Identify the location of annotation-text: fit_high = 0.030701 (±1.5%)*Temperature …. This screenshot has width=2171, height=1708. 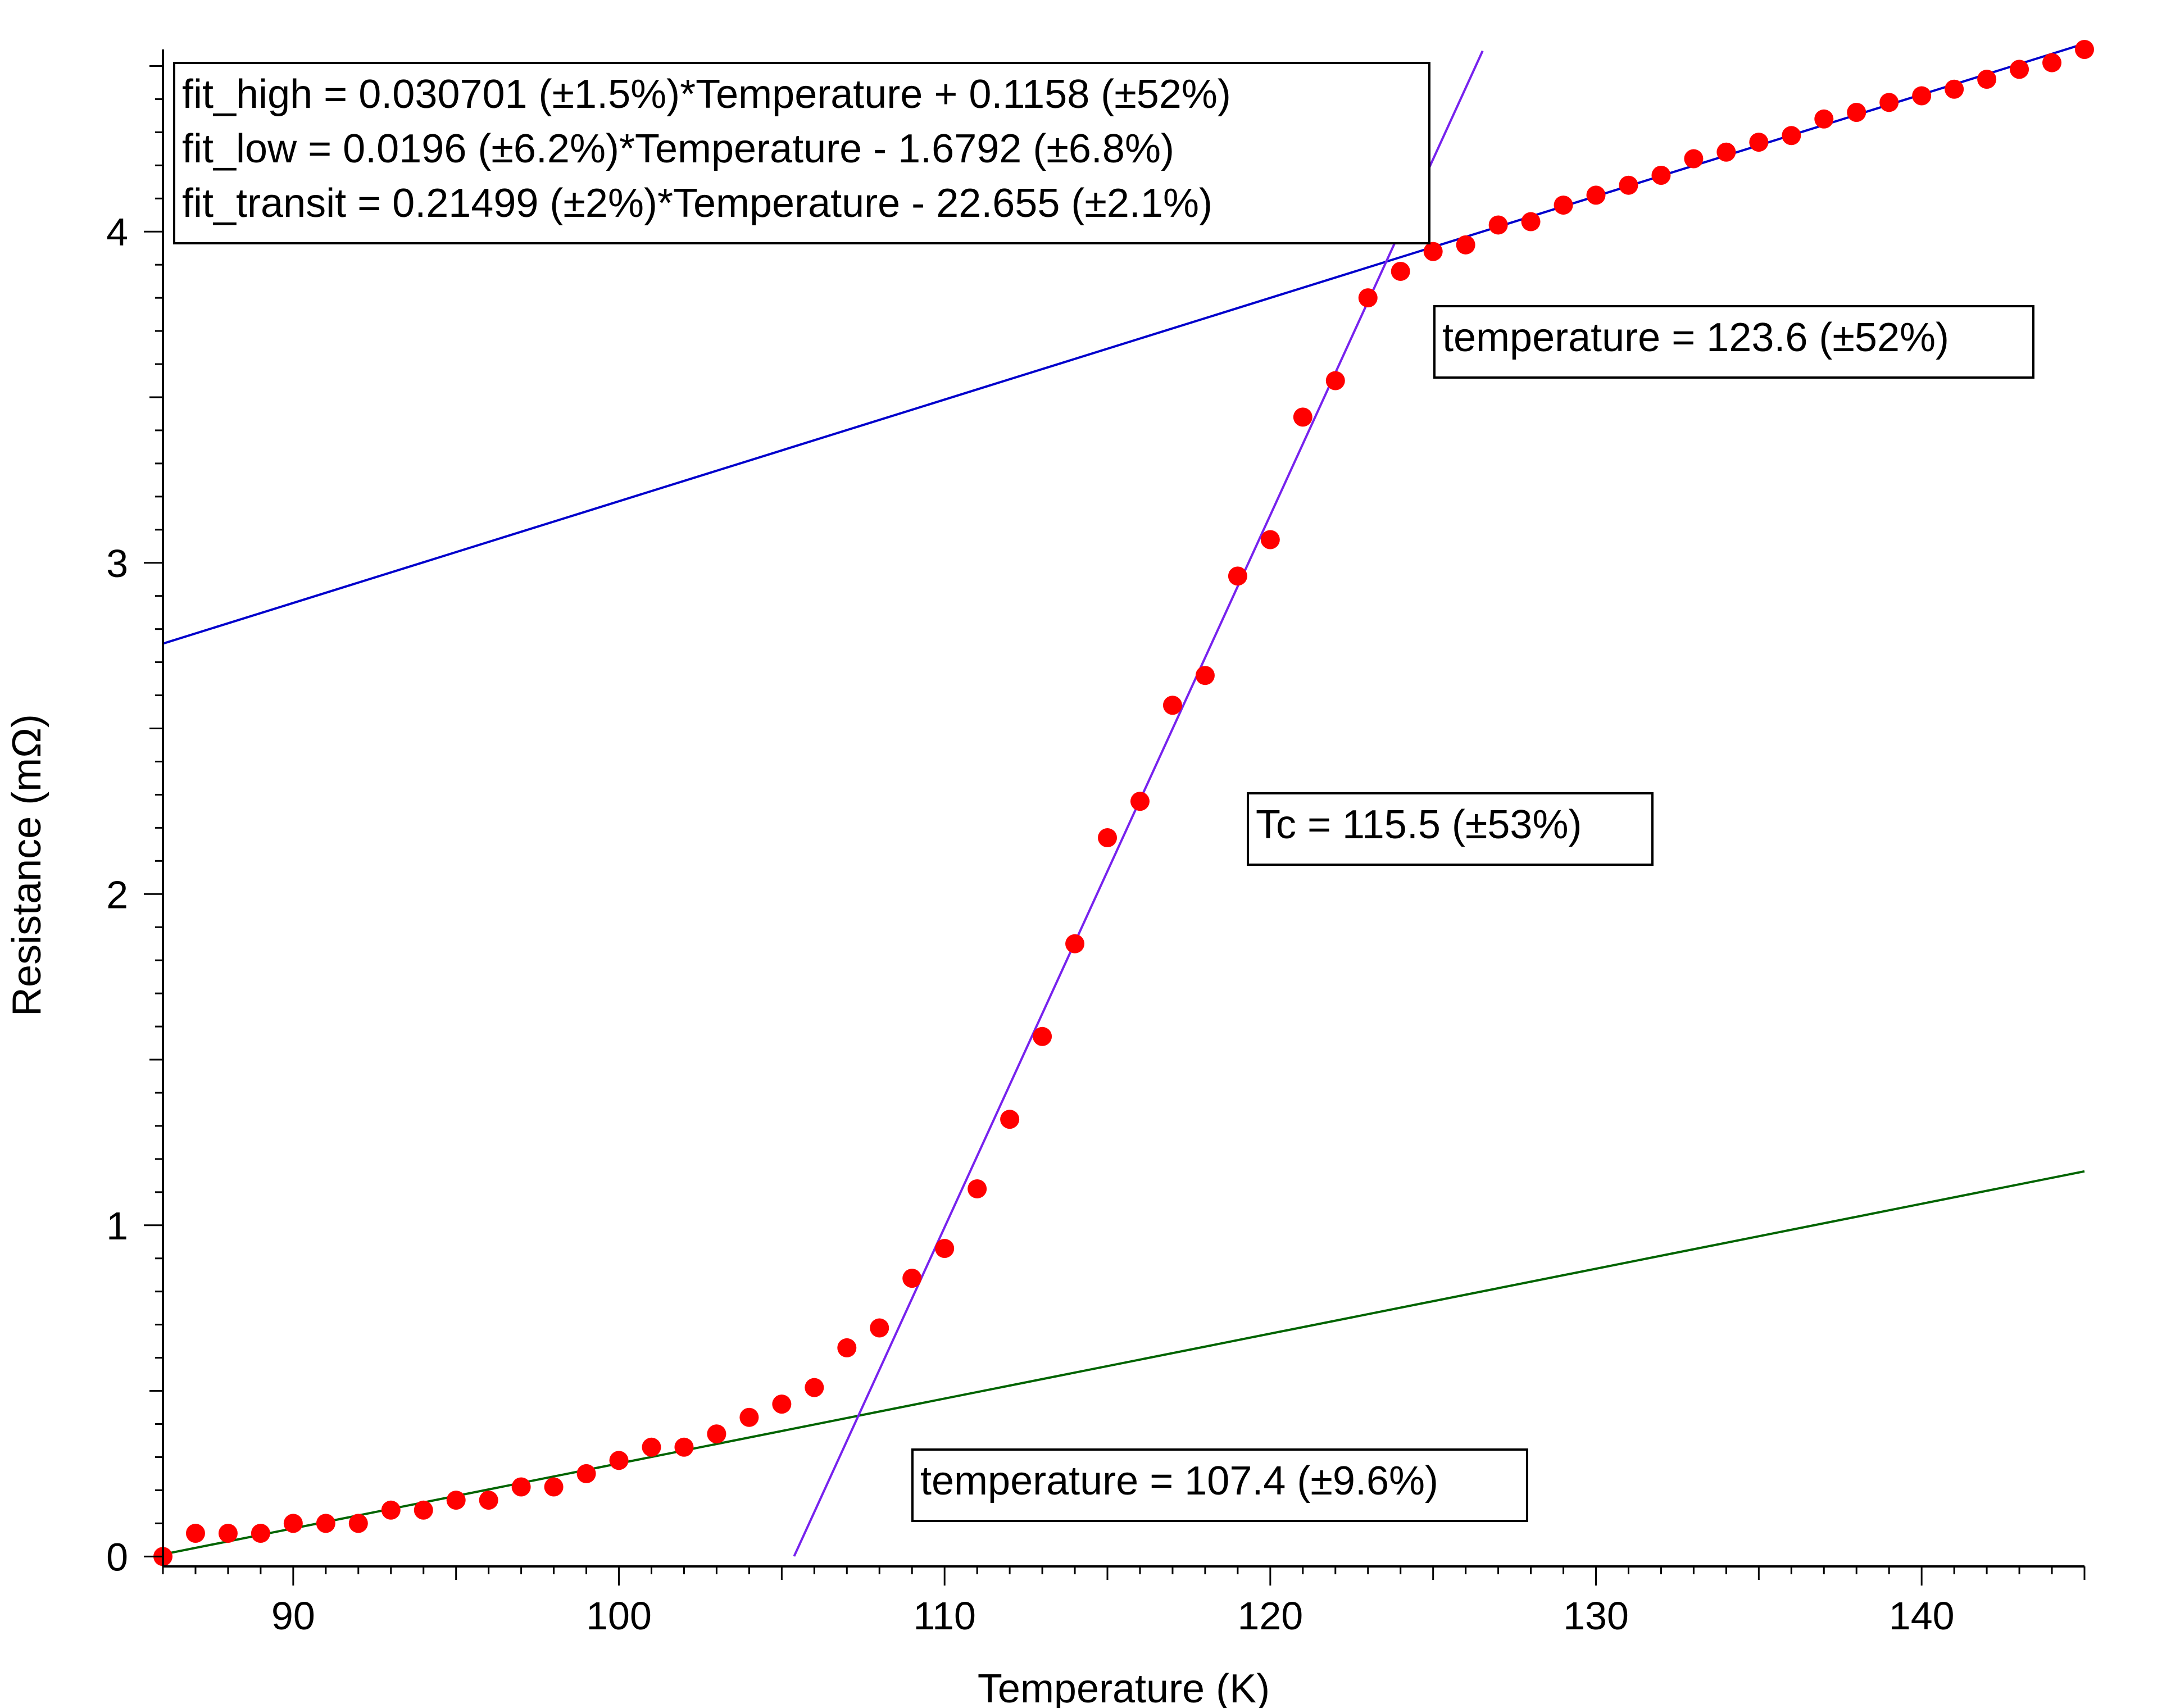
(706, 94).